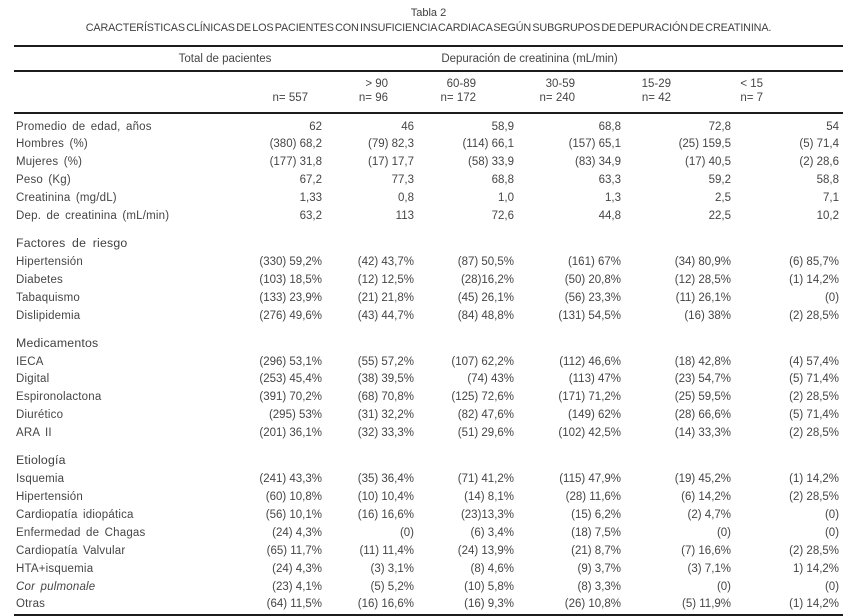 This screenshot has height=616, width=857. What do you see at coordinates (372, 263) in the screenshot?
I see `cell-value: (42) 43,7%` at bounding box center [372, 263].